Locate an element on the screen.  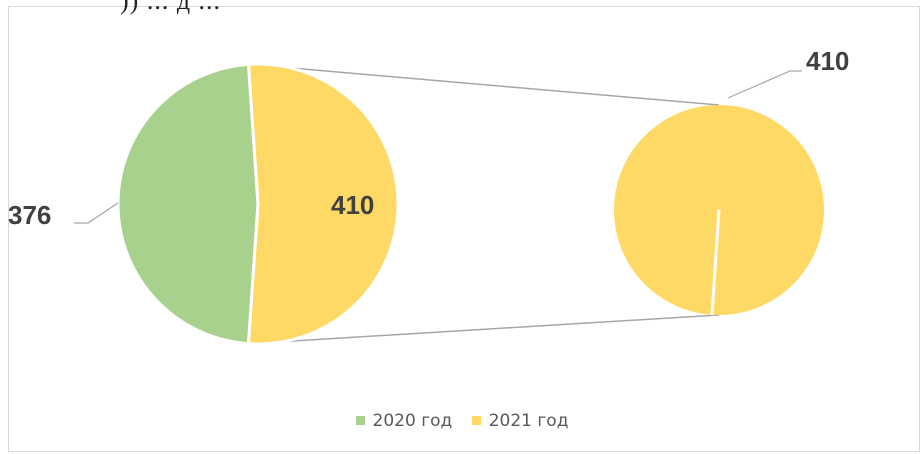
legend-item-2020: 2020 год is located at coordinates (404, 420).